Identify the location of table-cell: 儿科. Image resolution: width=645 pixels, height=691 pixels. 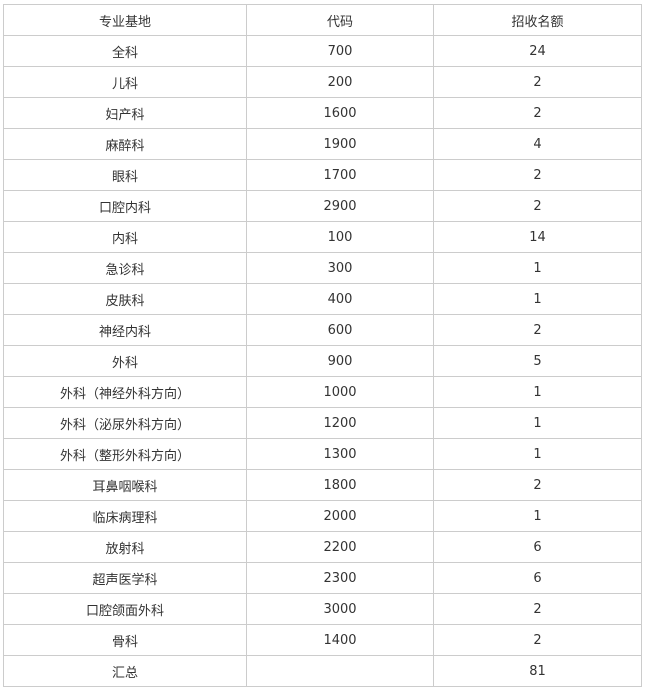
(125, 82).